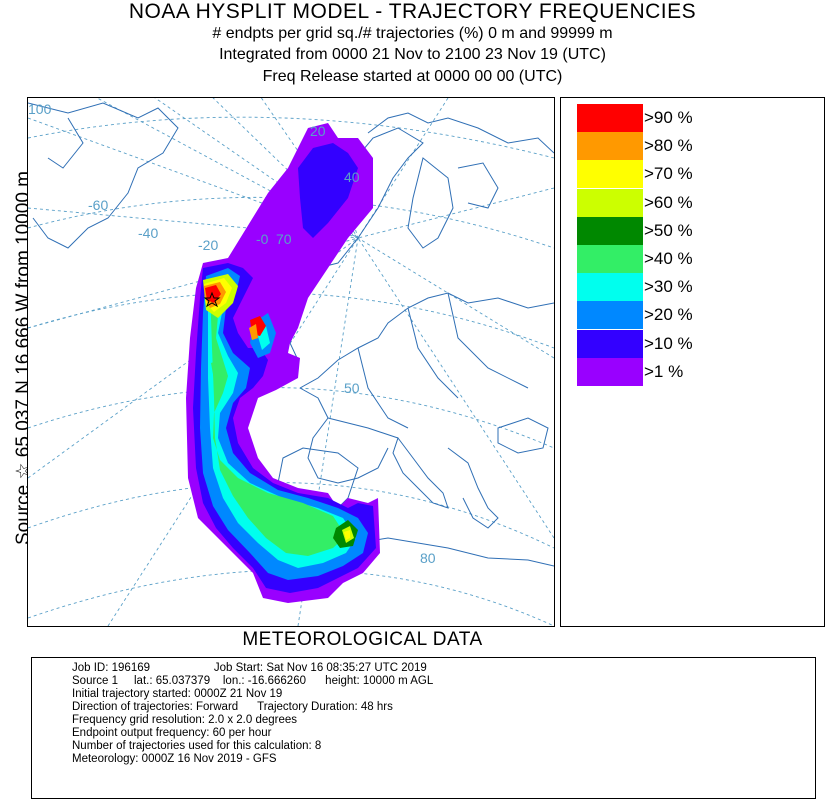  I want to click on graticule-label: 40, so click(352, 177).